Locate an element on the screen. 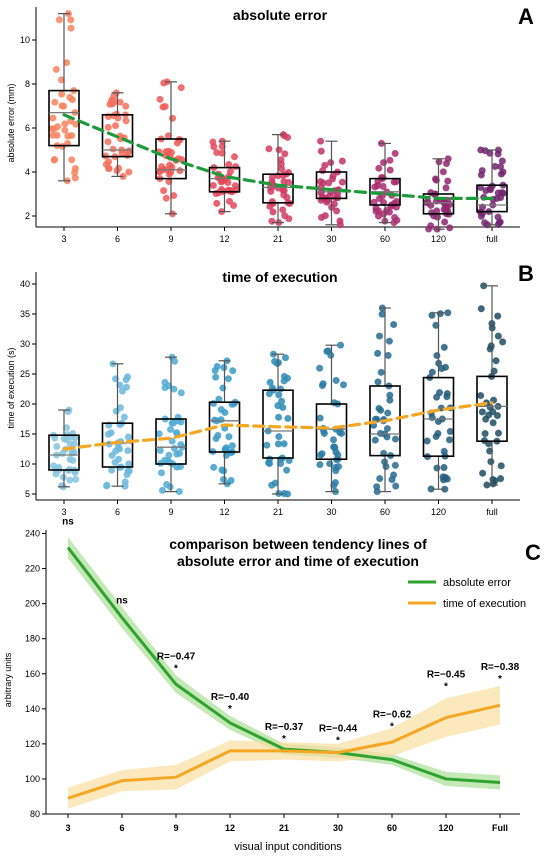 This screenshot has height=857, width=550. panel-letter-b: B is located at coordinates (526, 273).